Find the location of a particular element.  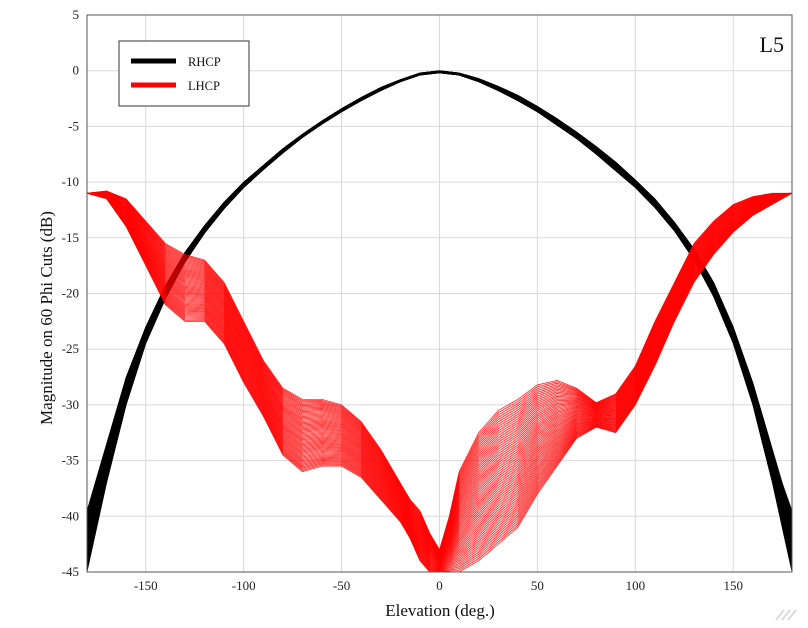

y-tick-label: -35 is located at coordinates (70, 460).